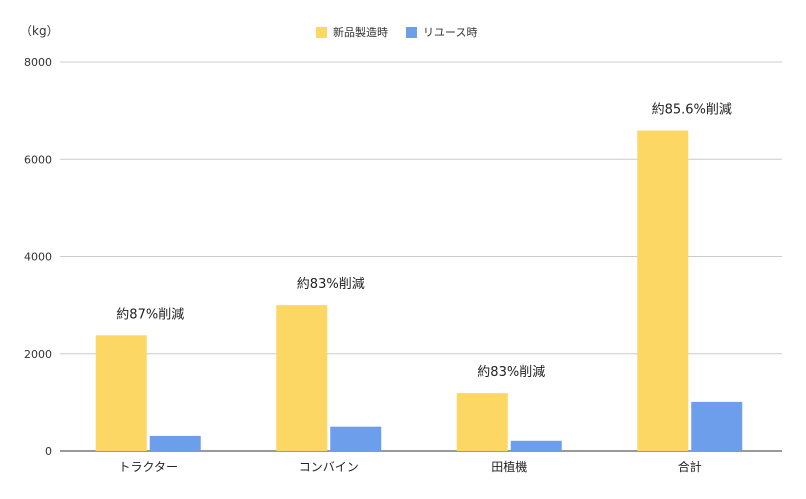 The width and height of the screenshot is (806, 499). What do you see at coordinates (38, 62) in the screenshot?
I see `y-tick-label: 8000` at bounding box center [38, 62].